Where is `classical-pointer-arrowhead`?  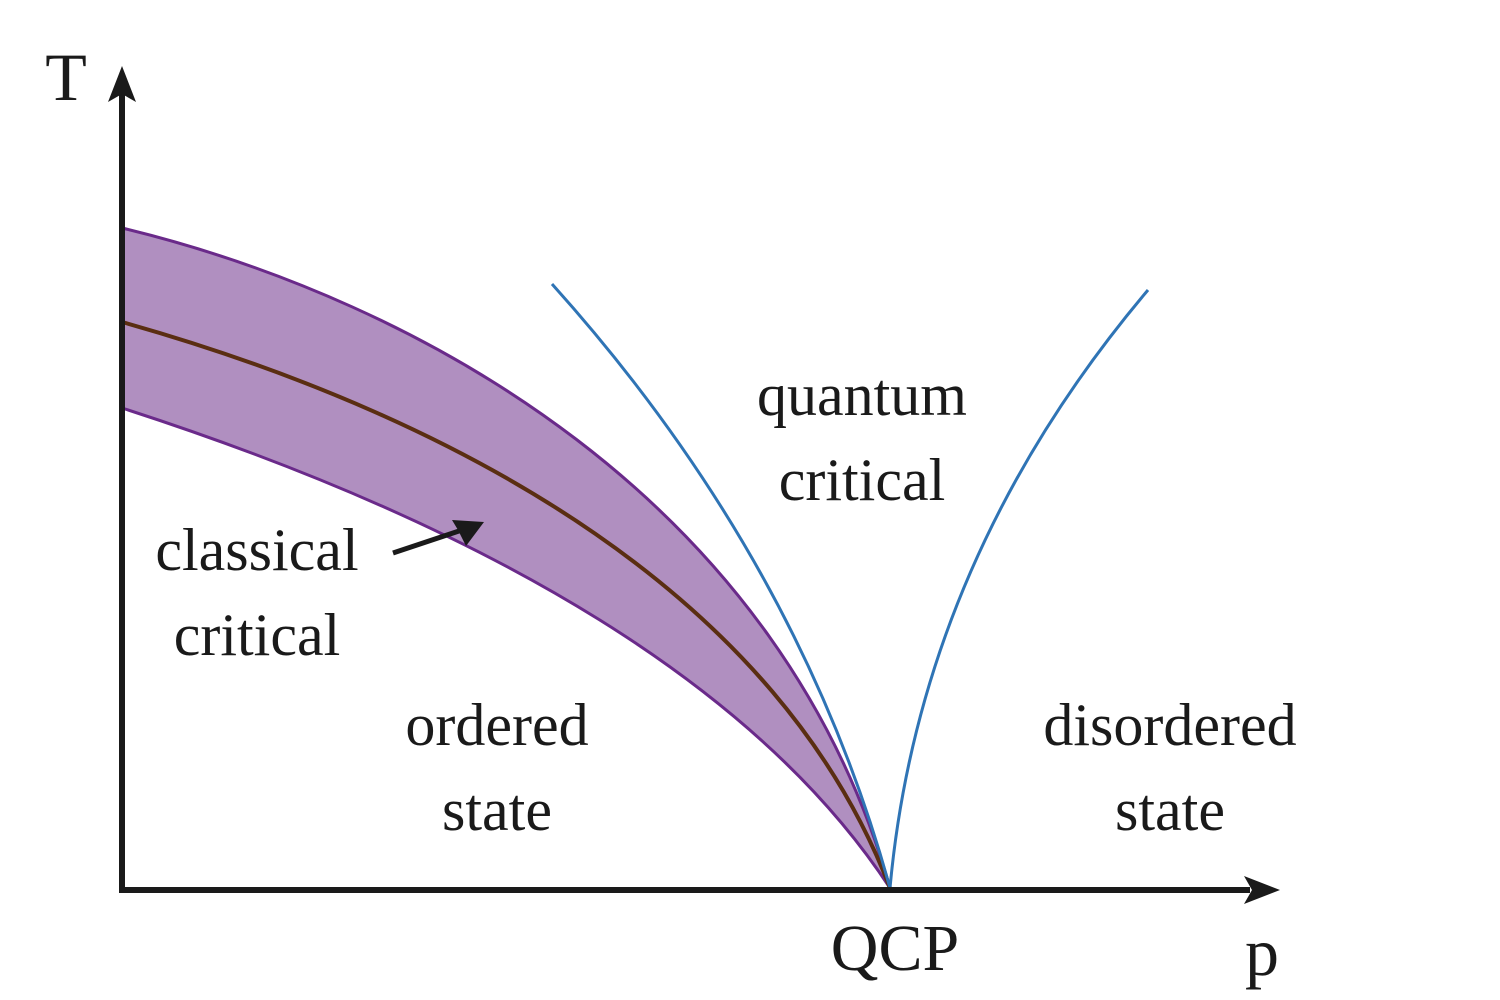 classical-pointer-arrowhead is located at coordinates (468, 533).